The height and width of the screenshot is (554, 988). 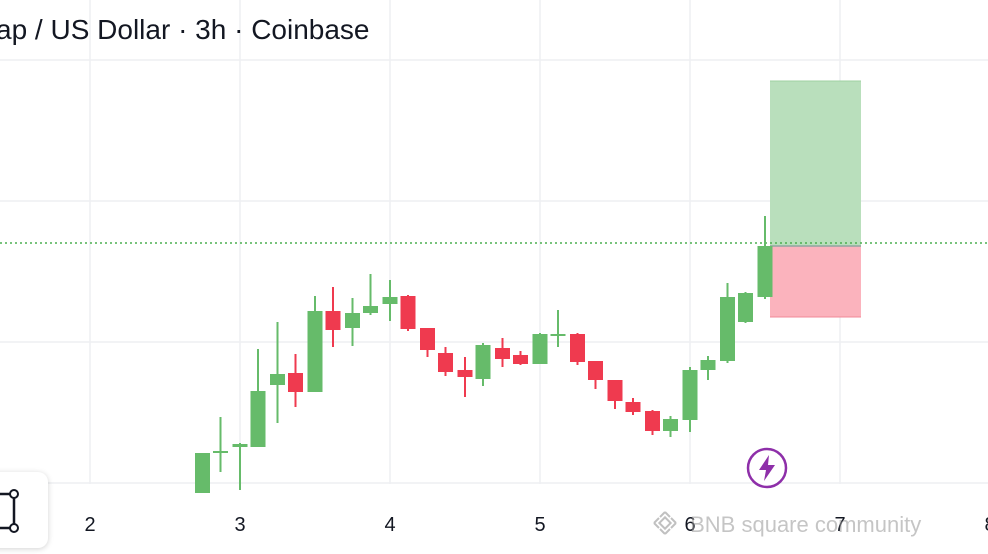 What do you see at coordinates (986, 525) in the screenshot?
I see `x-tick-label: 8` at bounding box center [986, 525].